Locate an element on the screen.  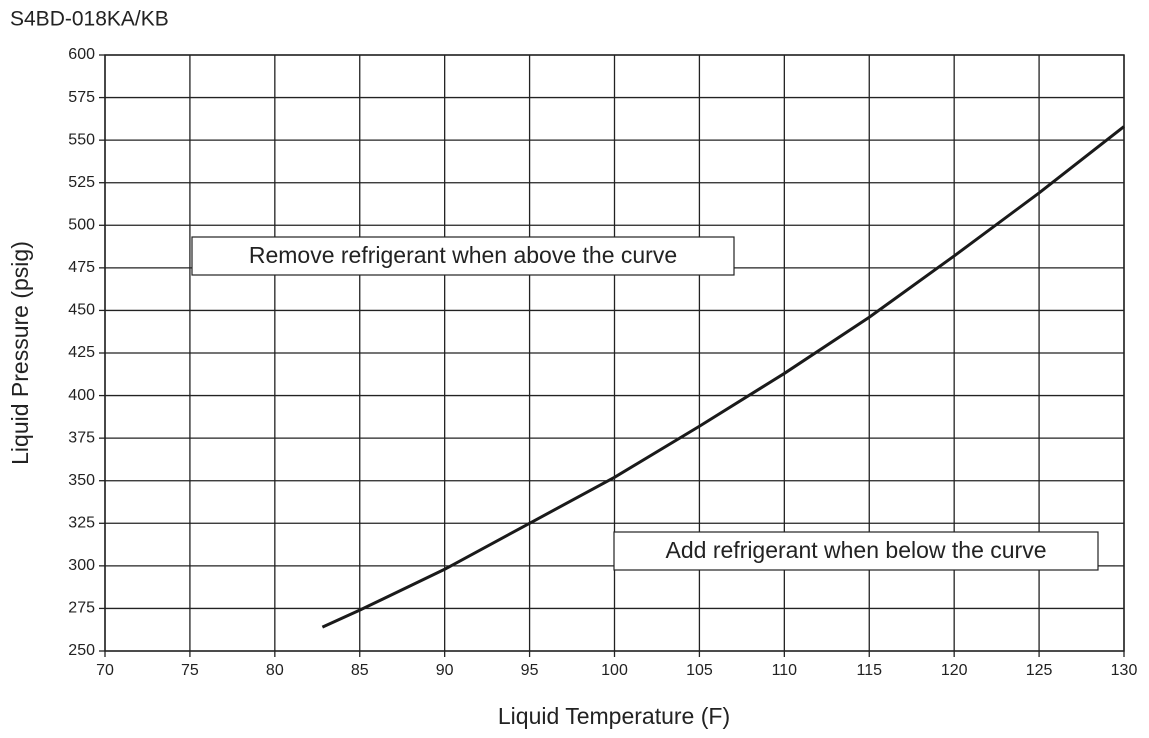
x-tick-label: 95 is located at coordinates (530, 670).